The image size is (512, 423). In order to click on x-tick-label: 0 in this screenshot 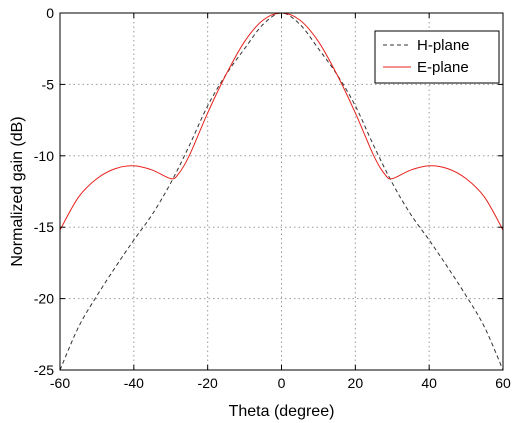, I will do `click(282, 383)`.